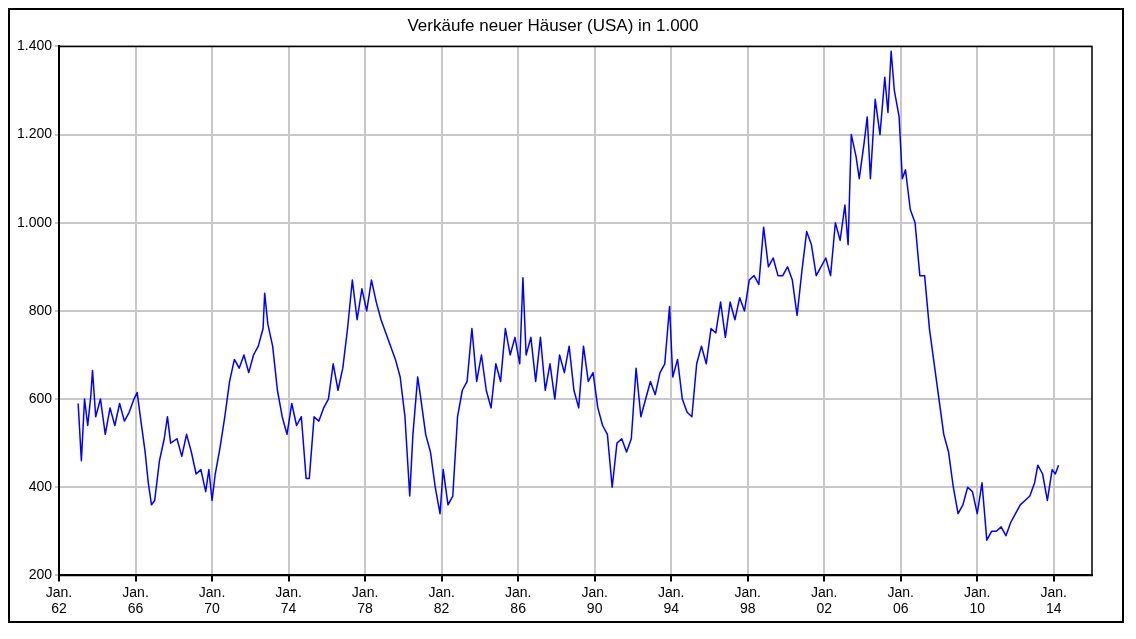 Image resolution: width=1136 pixels, height=639 pixels. What do you see at coordinates (212, 600) in the screenshot?
I see `x-tick-label: Jan. 70` at bounding box center [212, 600].